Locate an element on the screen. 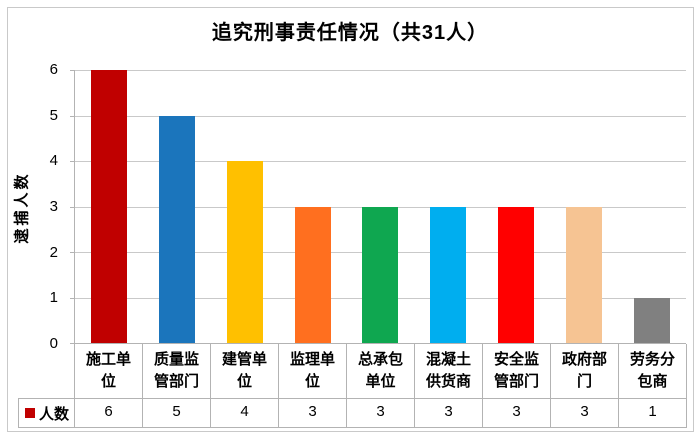 The image size is (700, 438). y-tick-label: 1 is located at coordinates (53, 298).